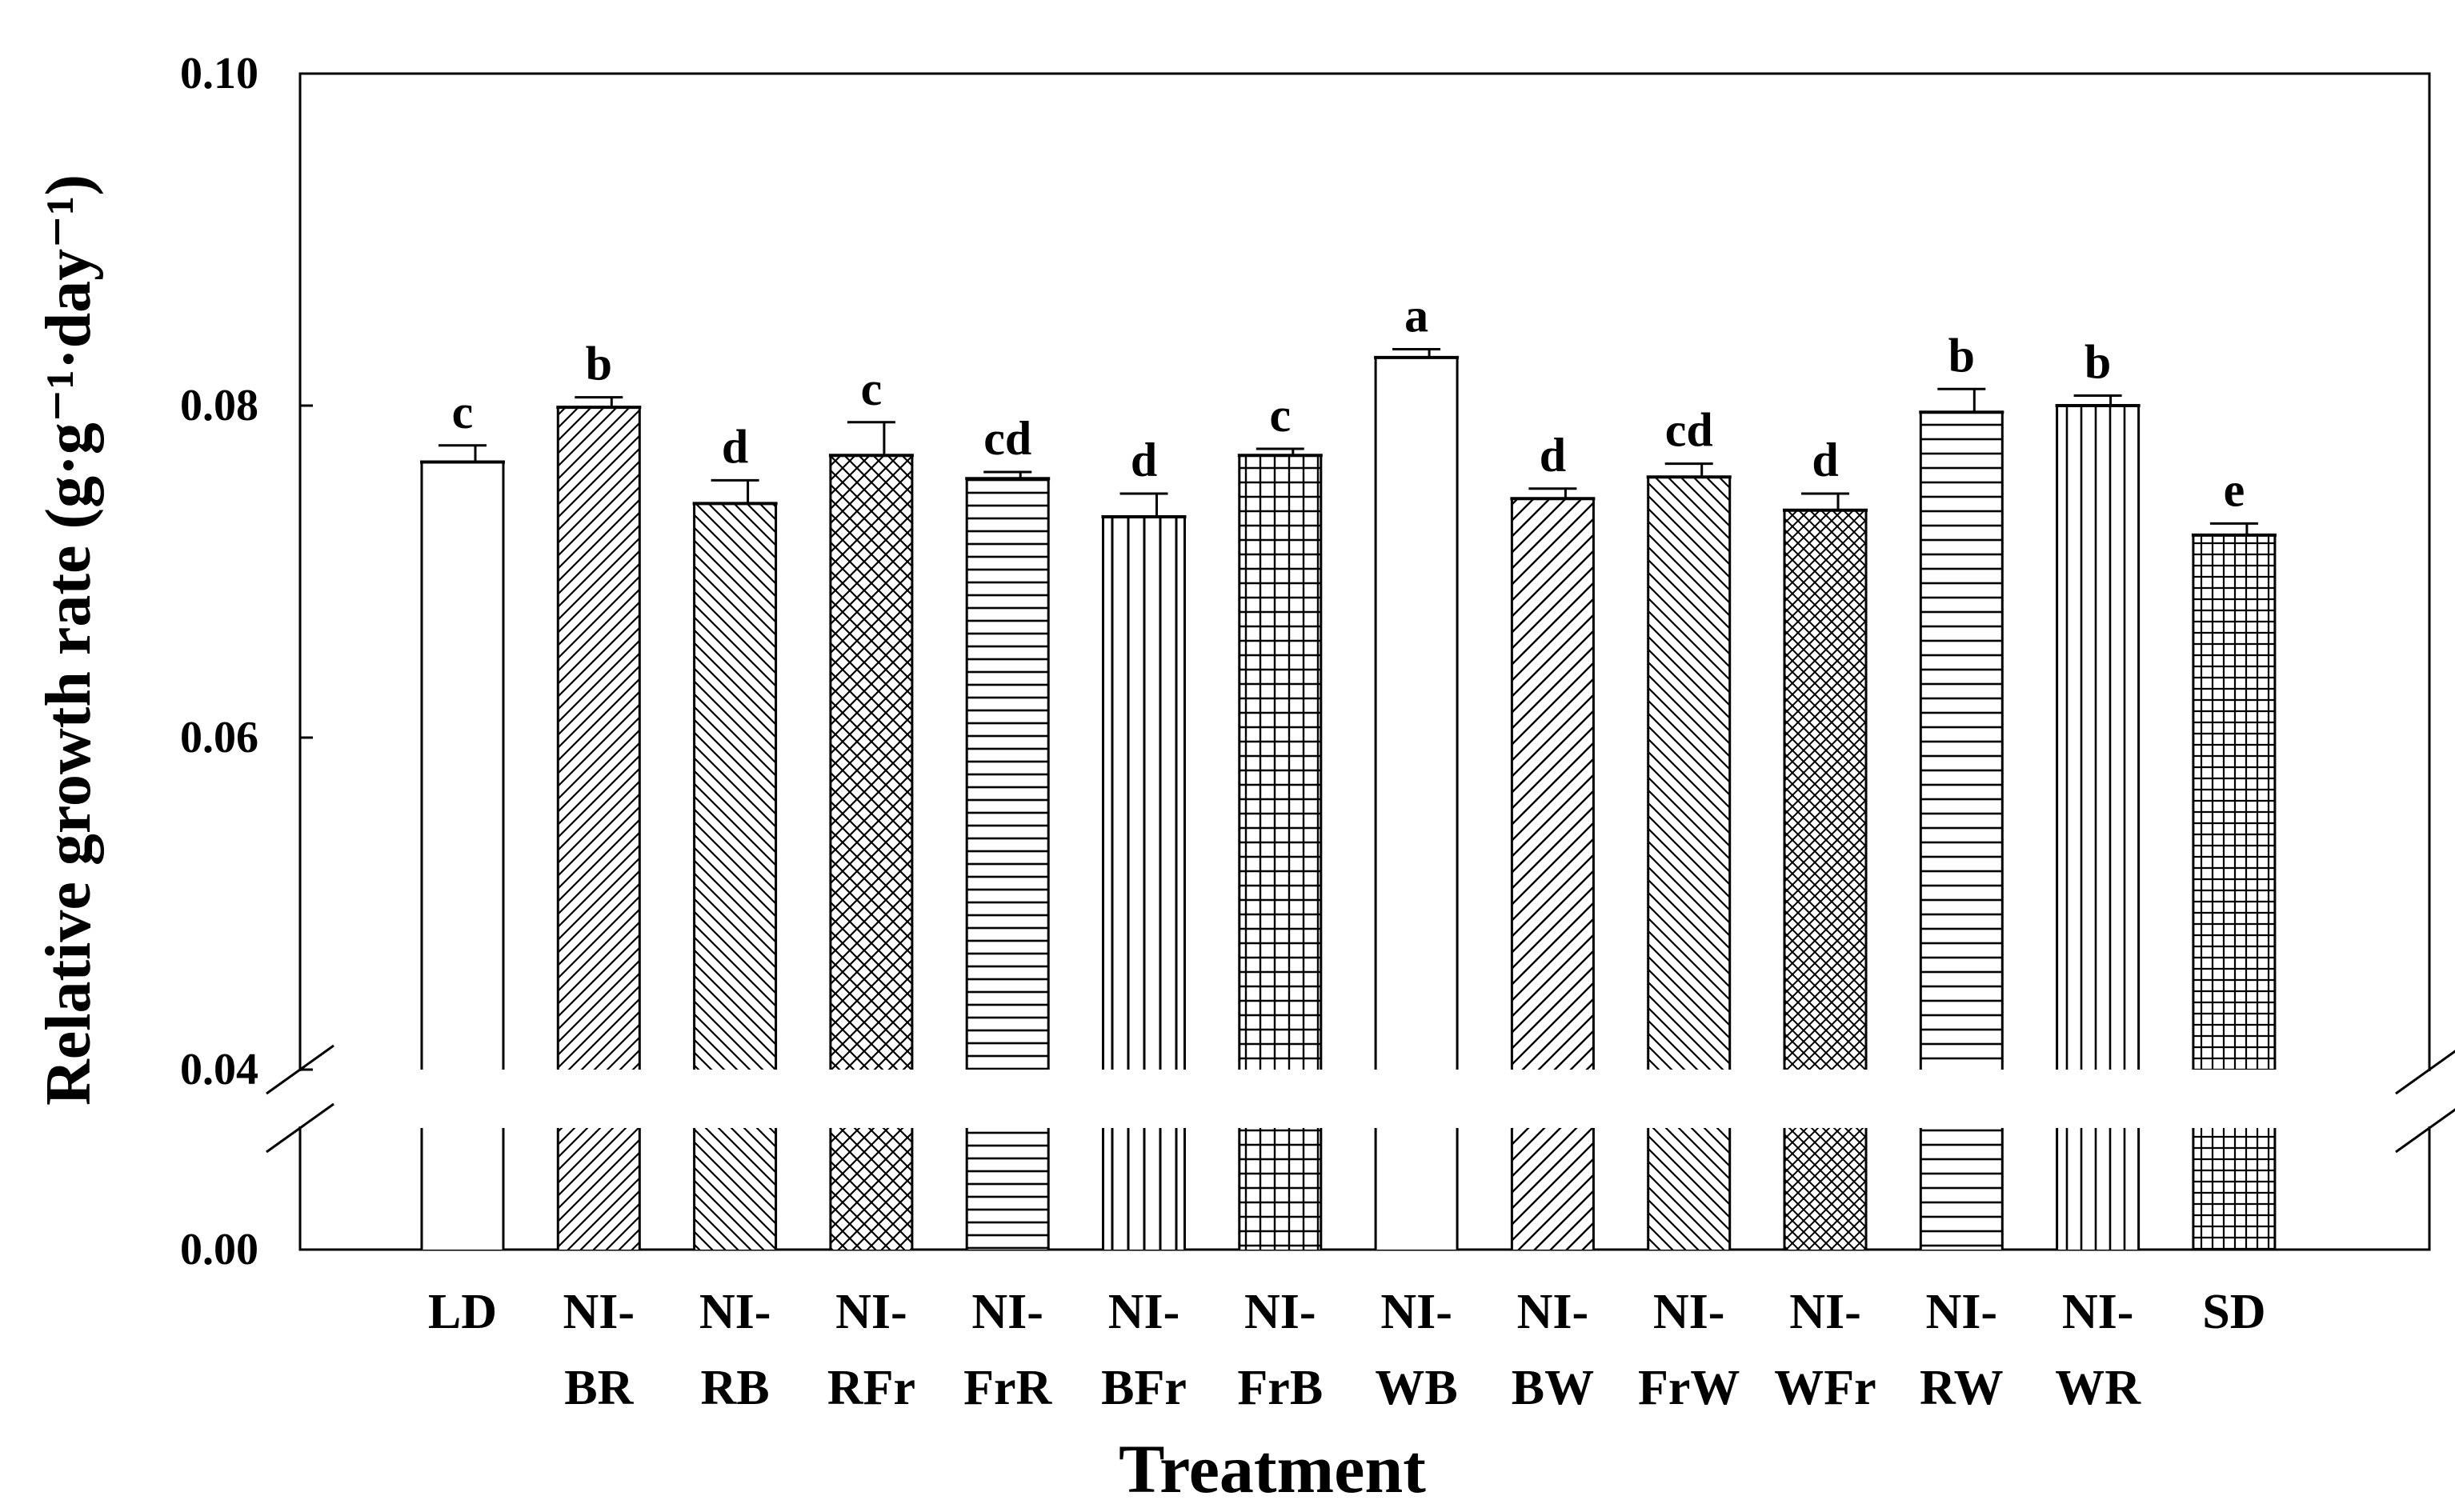 This screenshot has width=2455, height=1512. What do you see at coordinates (219, 73) in the screenshot?
I see `y-tick-label: 0.10` at bounding box center [219, 73].